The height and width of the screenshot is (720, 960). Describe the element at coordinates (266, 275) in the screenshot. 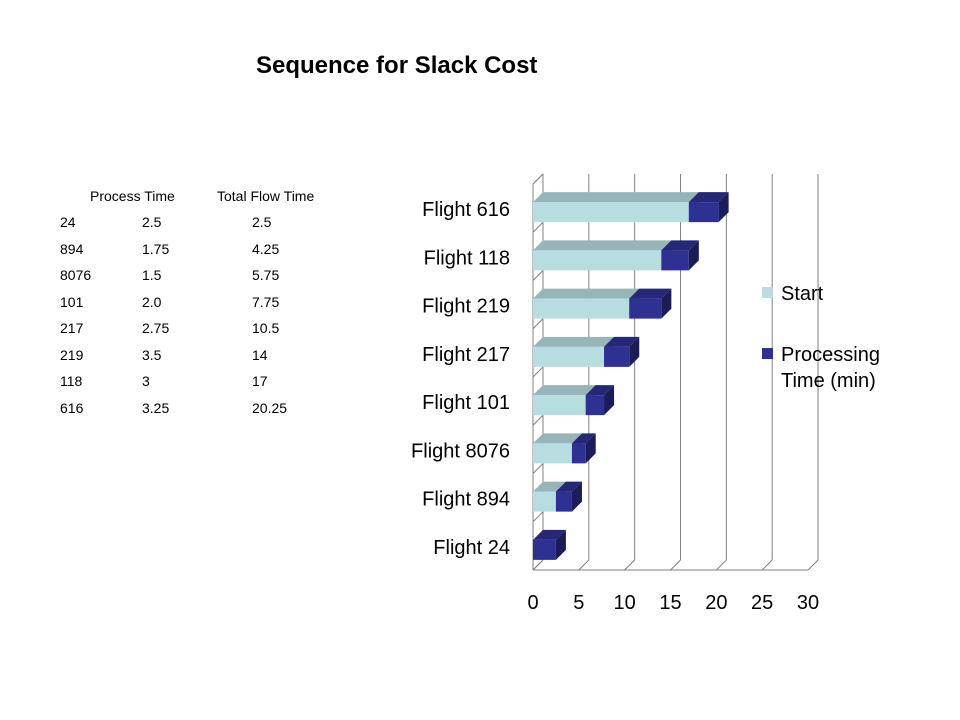

I see `table-cell-total-flow-time: 5.75` at that location.